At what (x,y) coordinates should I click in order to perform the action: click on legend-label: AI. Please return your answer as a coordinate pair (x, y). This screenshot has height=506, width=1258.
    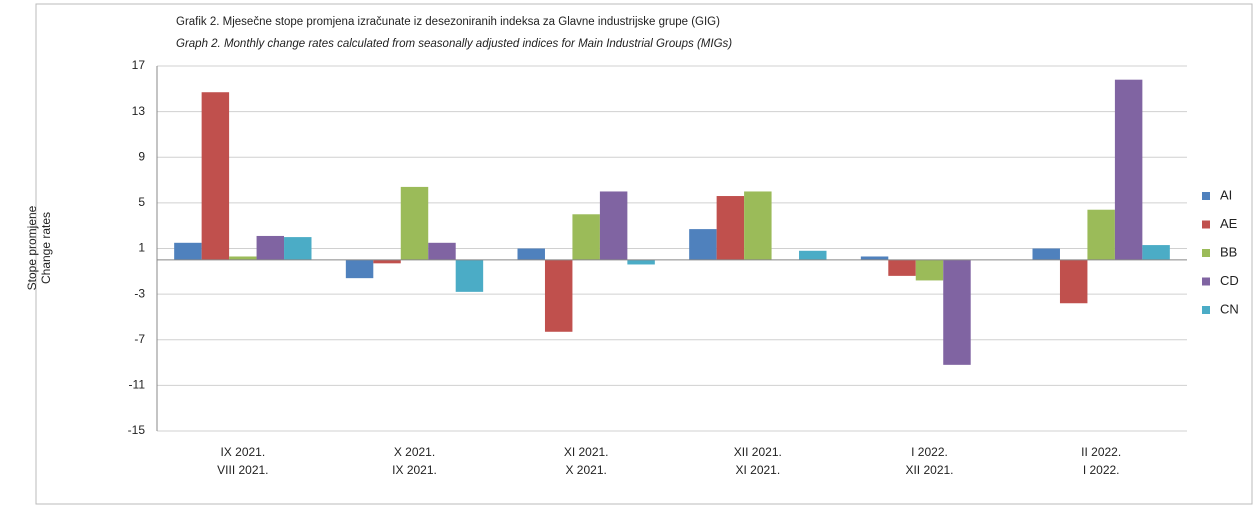
    Looking at the image, I should click on (1226, 194).